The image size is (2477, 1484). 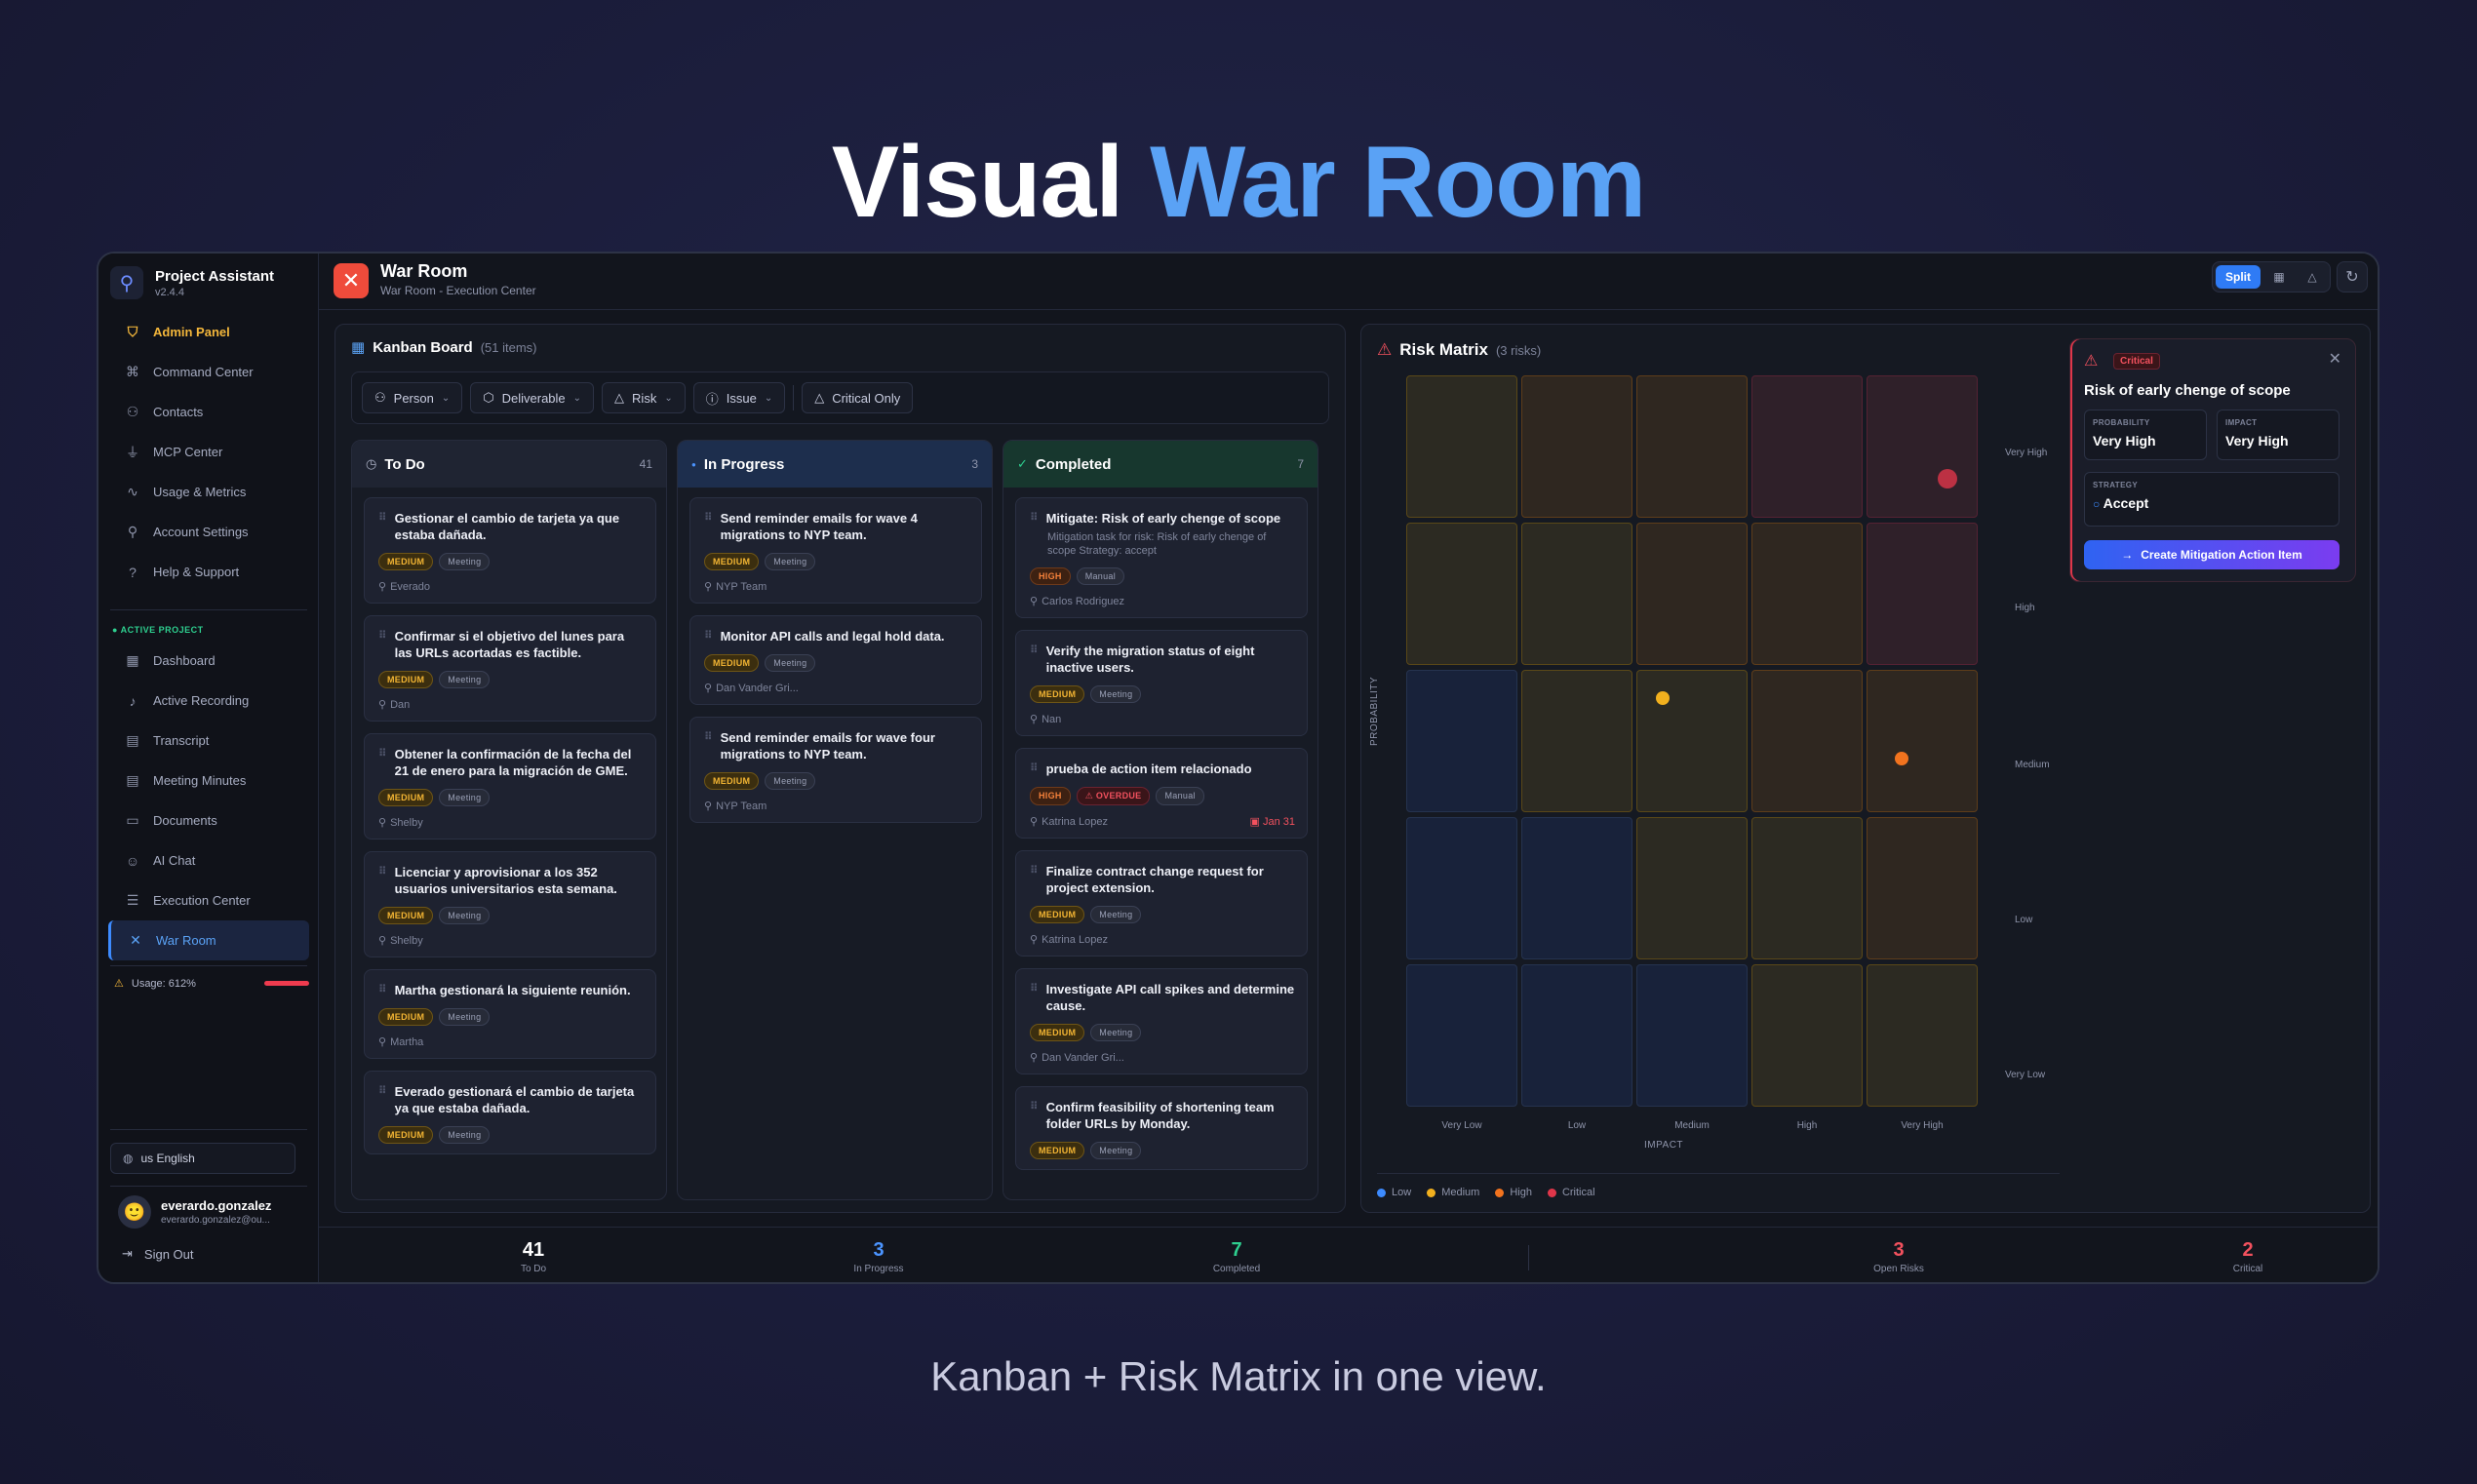 What do you see at coordinates (836, 561) in the screenshot?
I see `card-tags: MEDIUM Meeting` at bounding box center [836, 561].